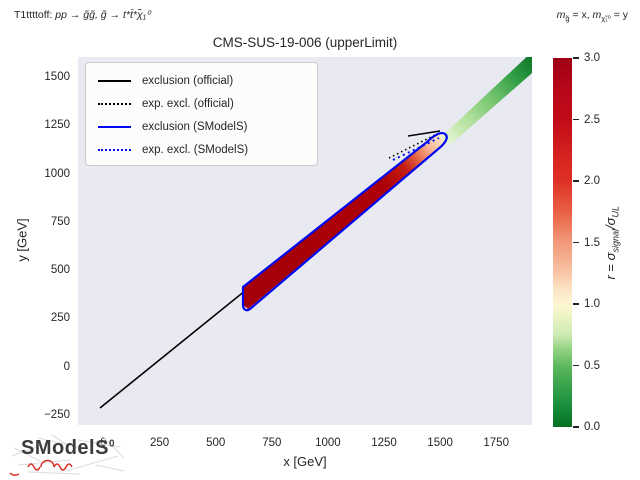 The width and height of the screenshot is (640, 480). I want to click on black-dotted-line-swatch, so click(114, 103).